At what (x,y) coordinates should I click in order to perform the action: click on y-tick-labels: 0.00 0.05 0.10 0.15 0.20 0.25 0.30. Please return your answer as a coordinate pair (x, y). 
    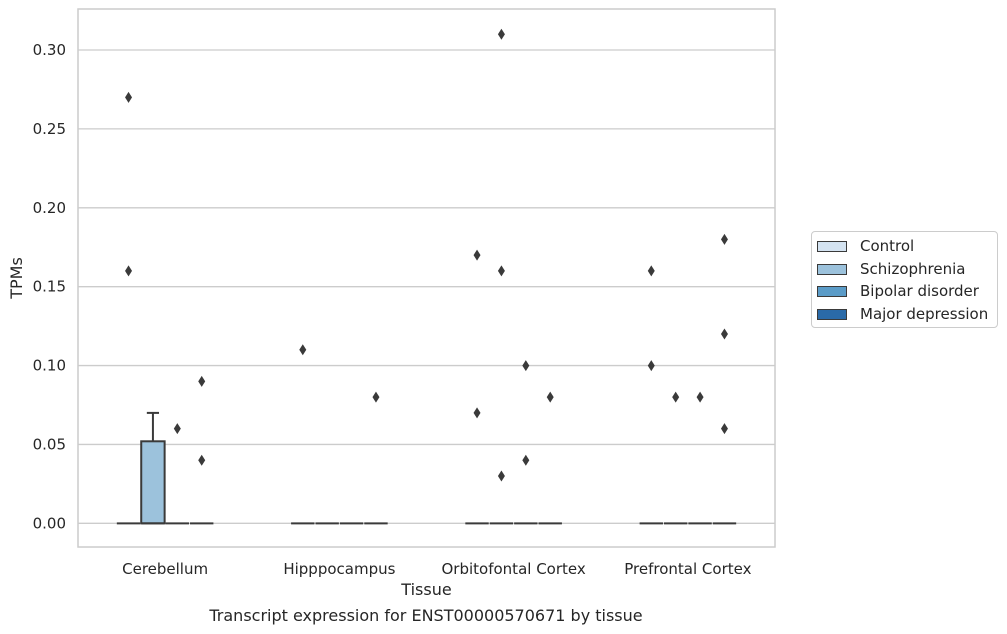
    Looking at the image, I should click on (49, 286).